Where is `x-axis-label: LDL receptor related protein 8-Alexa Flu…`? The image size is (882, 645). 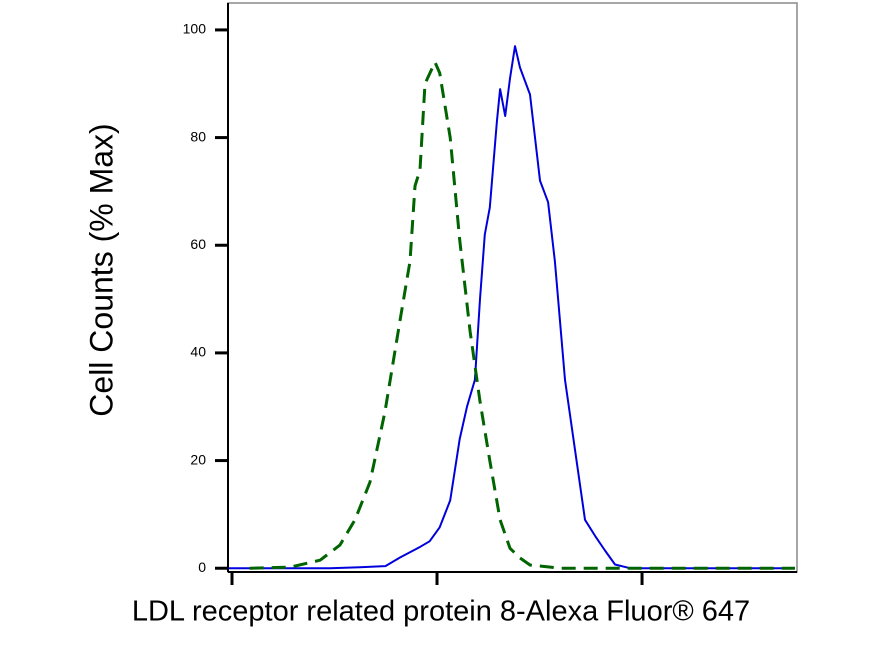
x-axis-label: LDL receptor related protein 8-Alexa Flu… is located at coordinates (441, 612).